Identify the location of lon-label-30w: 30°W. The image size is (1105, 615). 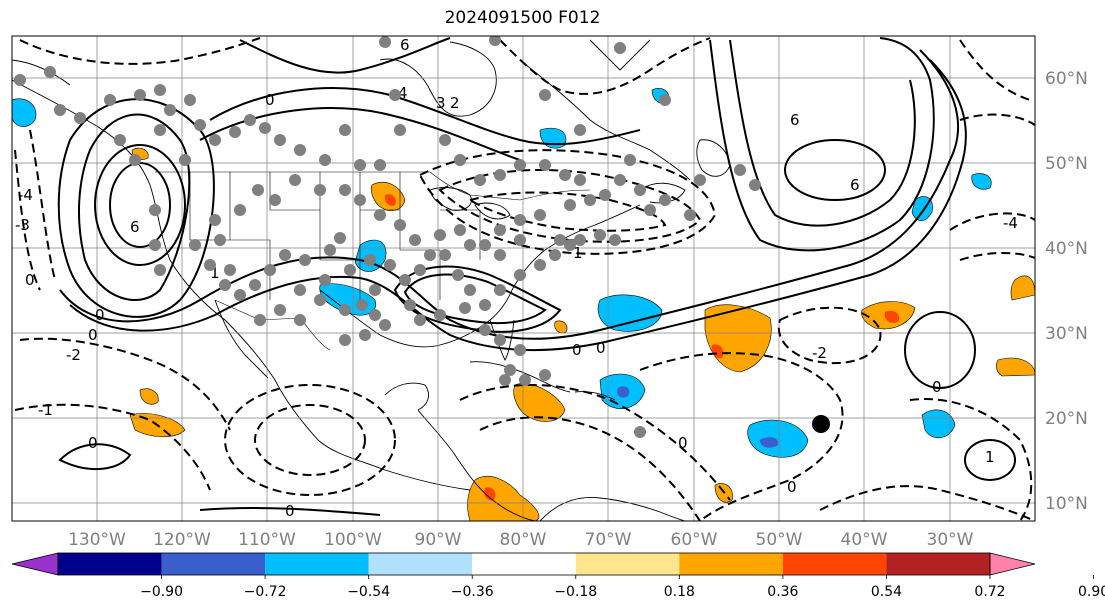
(950, 540).